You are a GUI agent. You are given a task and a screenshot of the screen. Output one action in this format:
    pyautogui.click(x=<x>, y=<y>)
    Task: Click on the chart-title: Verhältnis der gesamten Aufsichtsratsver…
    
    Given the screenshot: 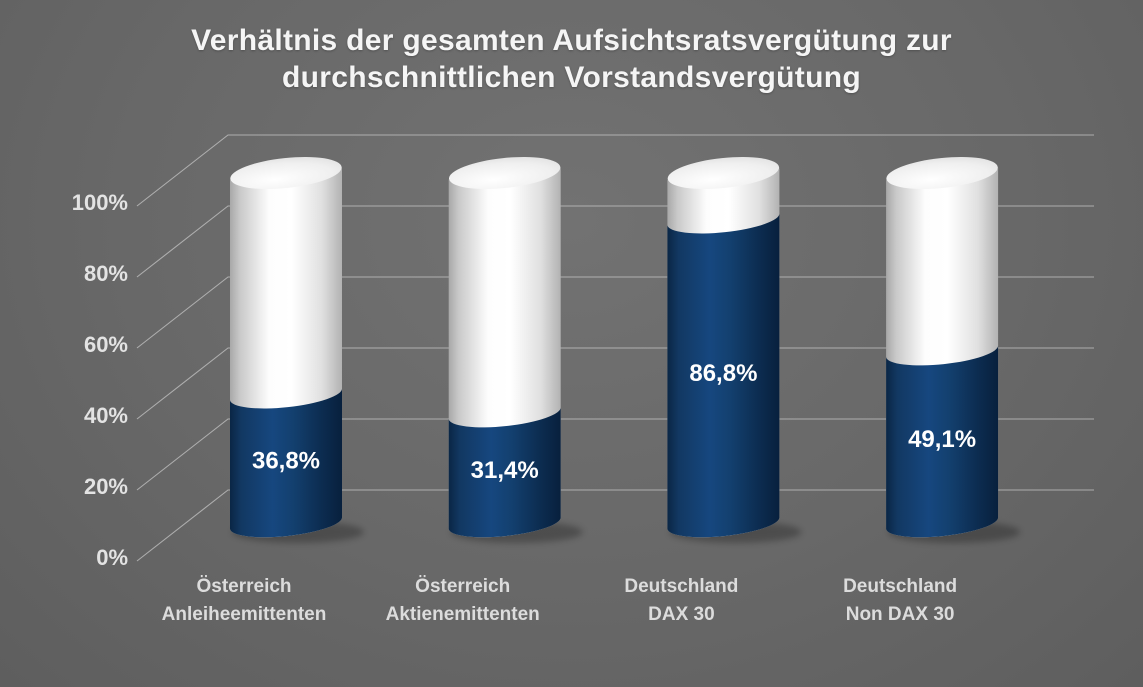 What is the action you would take?
    pyautogui.click(x=571, y=59)
    